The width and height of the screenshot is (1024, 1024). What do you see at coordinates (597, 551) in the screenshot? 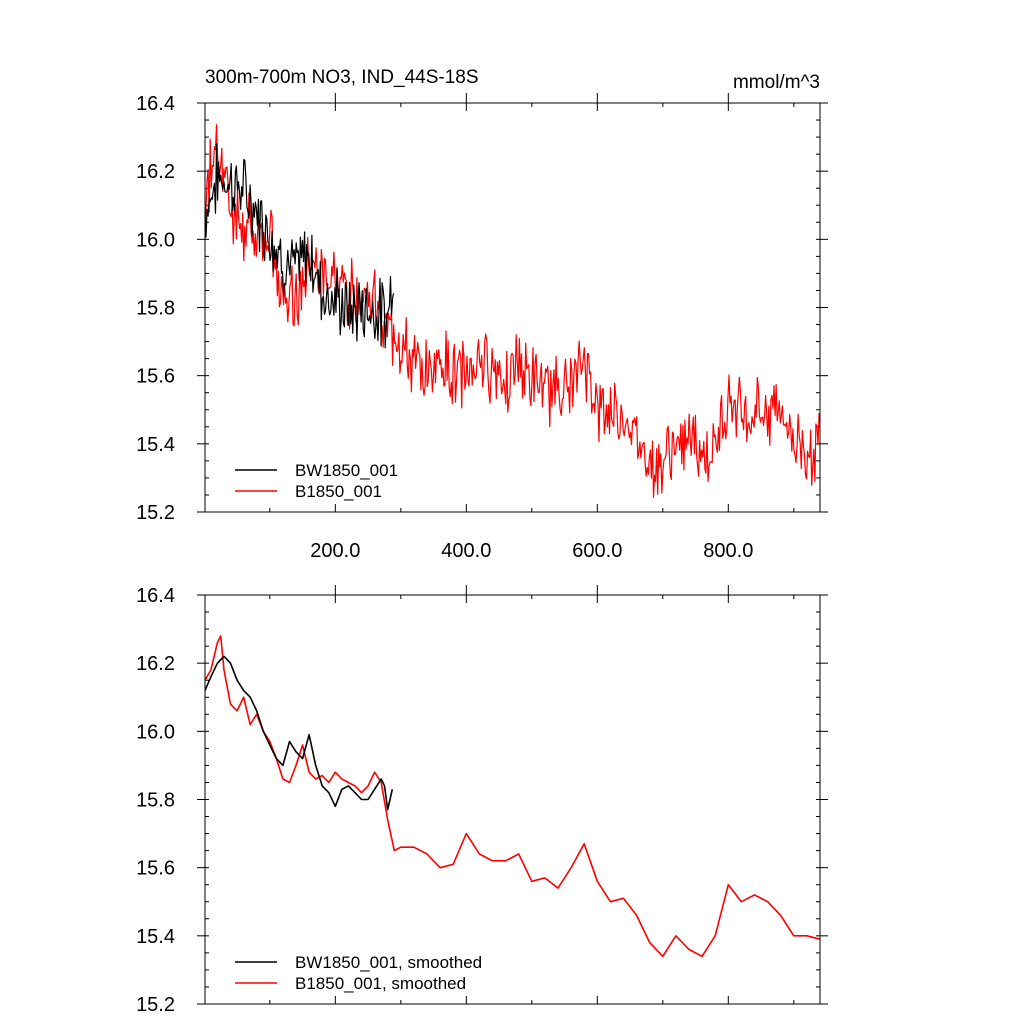
I see `x-tick-label: 600.0` at bounding box center [597, 551].